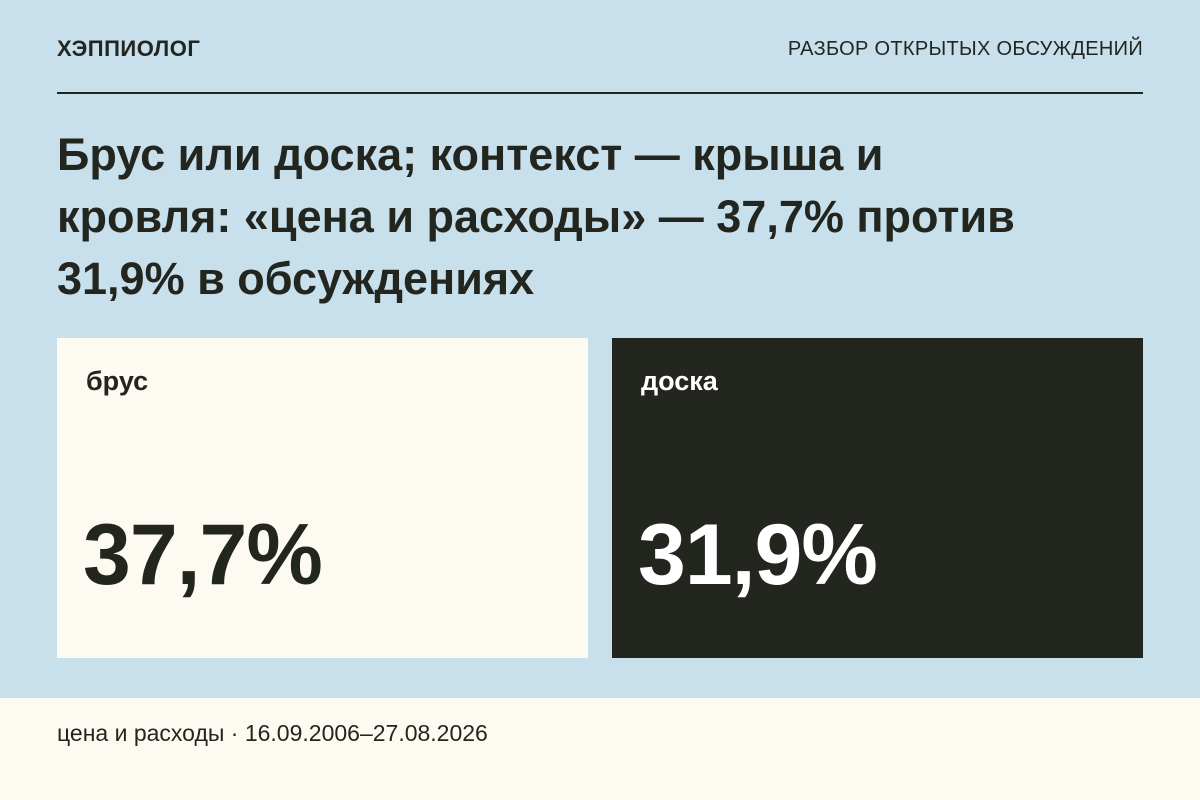 Image resolution: width=1200 pixels, height=800 pixels. Describe the element at coordinates (758, 555) in the screenshot. I see `card-value: 31,9%` at that location.